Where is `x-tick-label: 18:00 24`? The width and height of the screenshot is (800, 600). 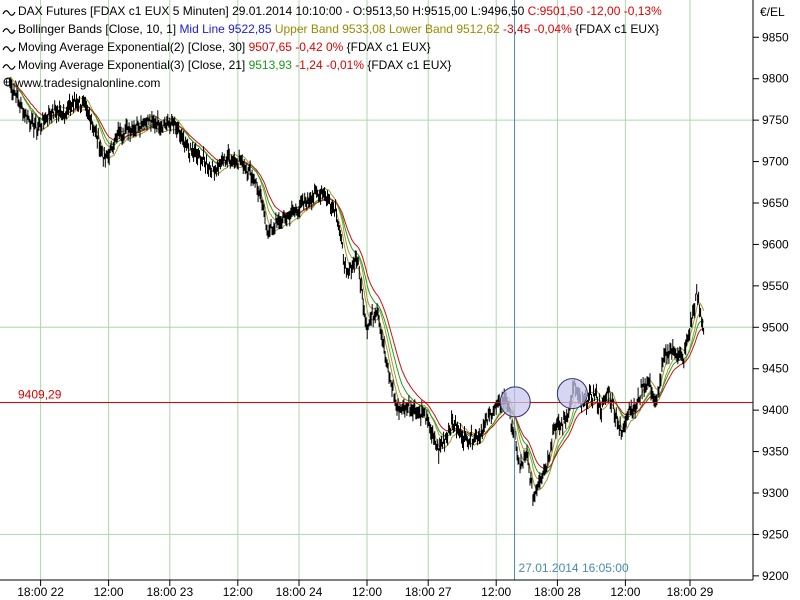 x-tick-label: 18:00 24 is located at coordinates (299, 592).